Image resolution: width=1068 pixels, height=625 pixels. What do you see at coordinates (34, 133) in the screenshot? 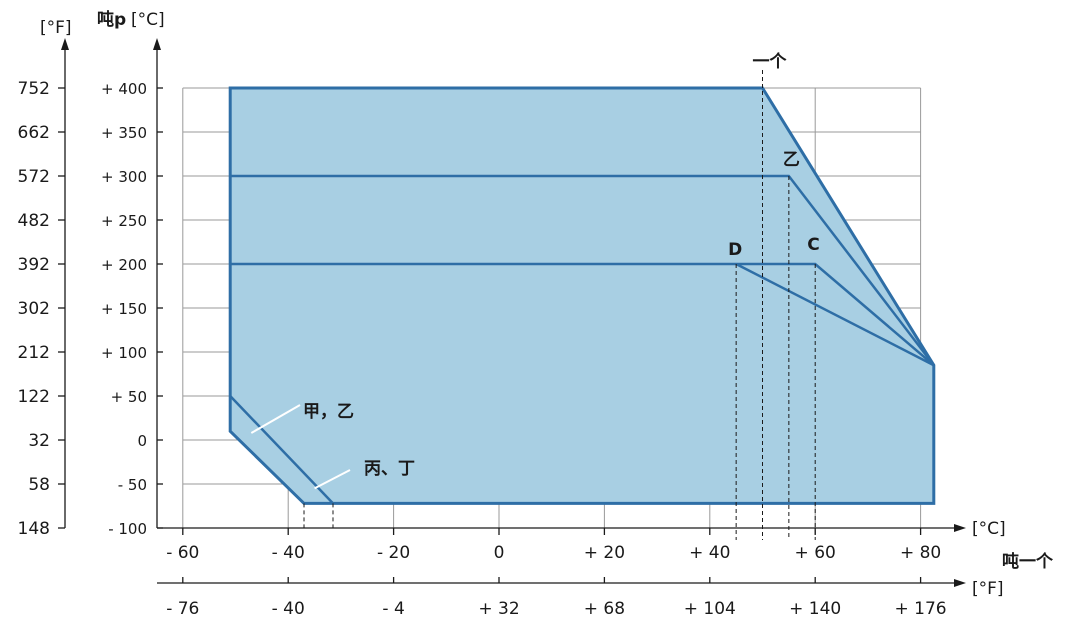
I see `y-f-tick-label: 662` at bounding box center [34, 133].